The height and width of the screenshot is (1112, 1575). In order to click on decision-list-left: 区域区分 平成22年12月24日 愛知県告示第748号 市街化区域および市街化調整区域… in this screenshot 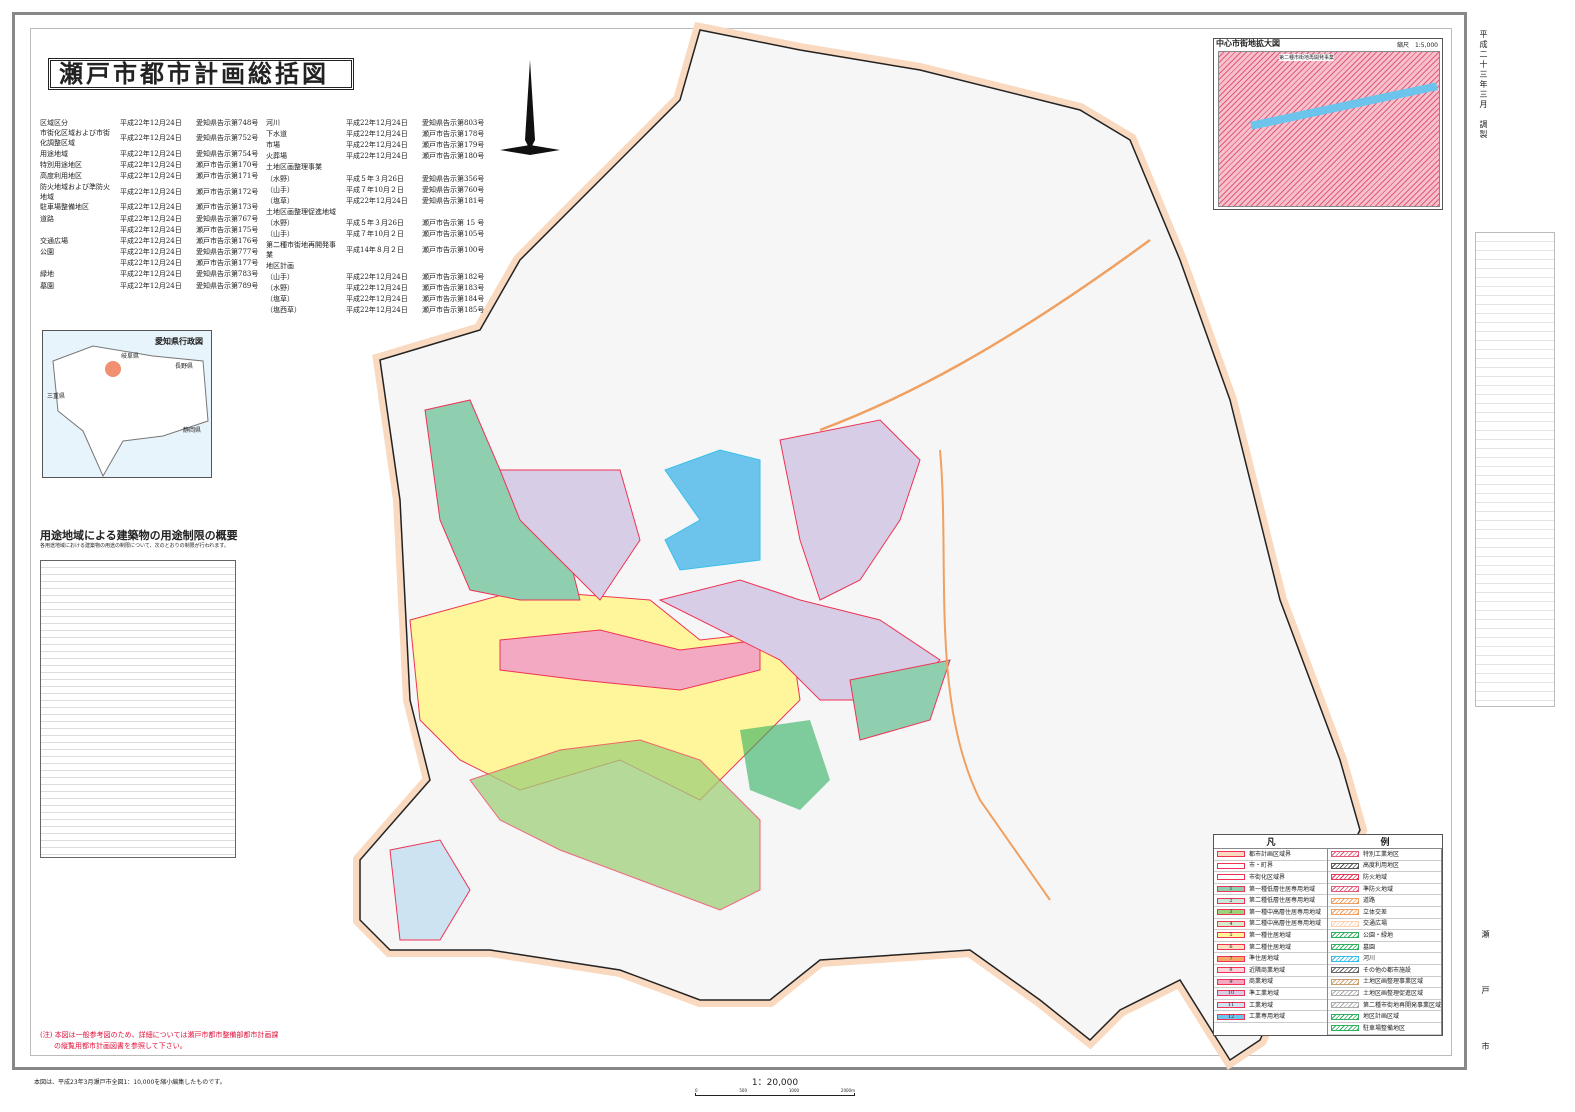, I will do `click(149, 204)`.